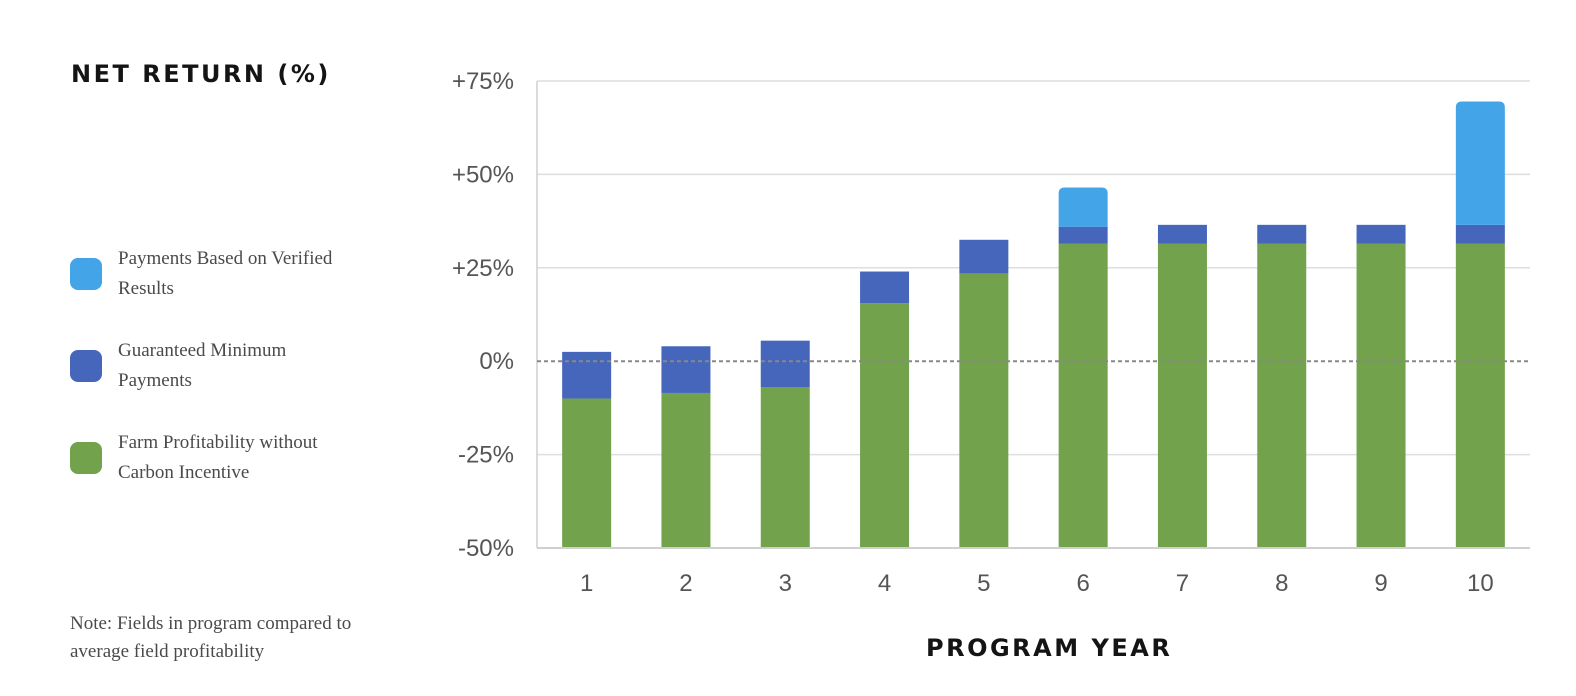 This screenshot has height=696, width=1576. What do you see at coordinates (486, 455) in the screenshot?
I see `y-tick-label: -25%` at bounding box center [486, 455].